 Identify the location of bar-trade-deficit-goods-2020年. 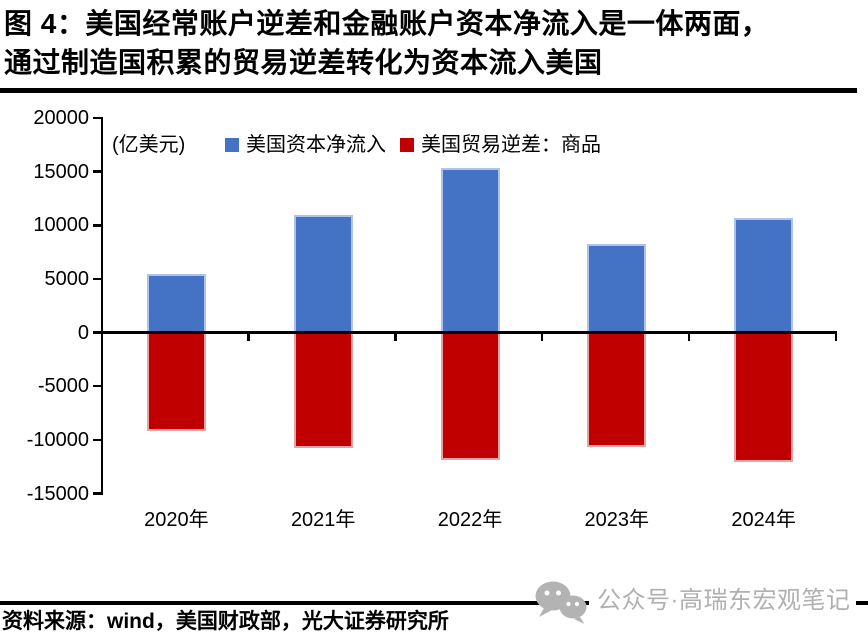
(176, 383).